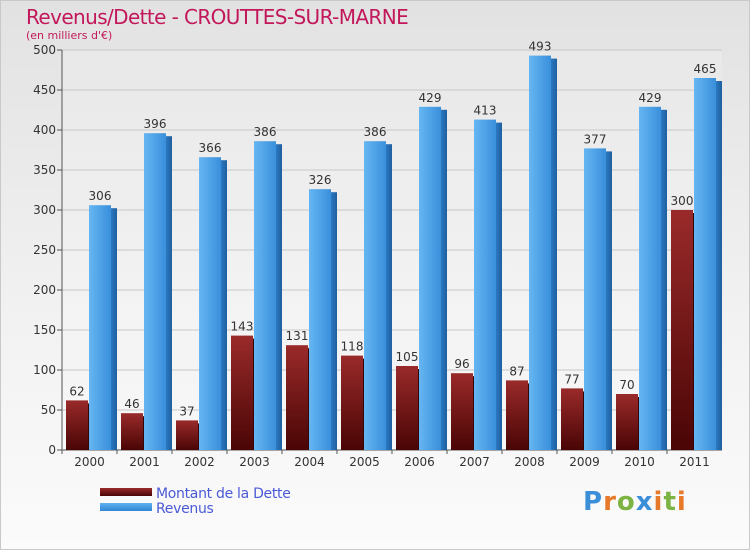 This screenshot has height=550, width=750. What do you see at coordinates (44, 250) in the screenshot?
I see `y-tick-label: 250` at bounding box center [44, 250].